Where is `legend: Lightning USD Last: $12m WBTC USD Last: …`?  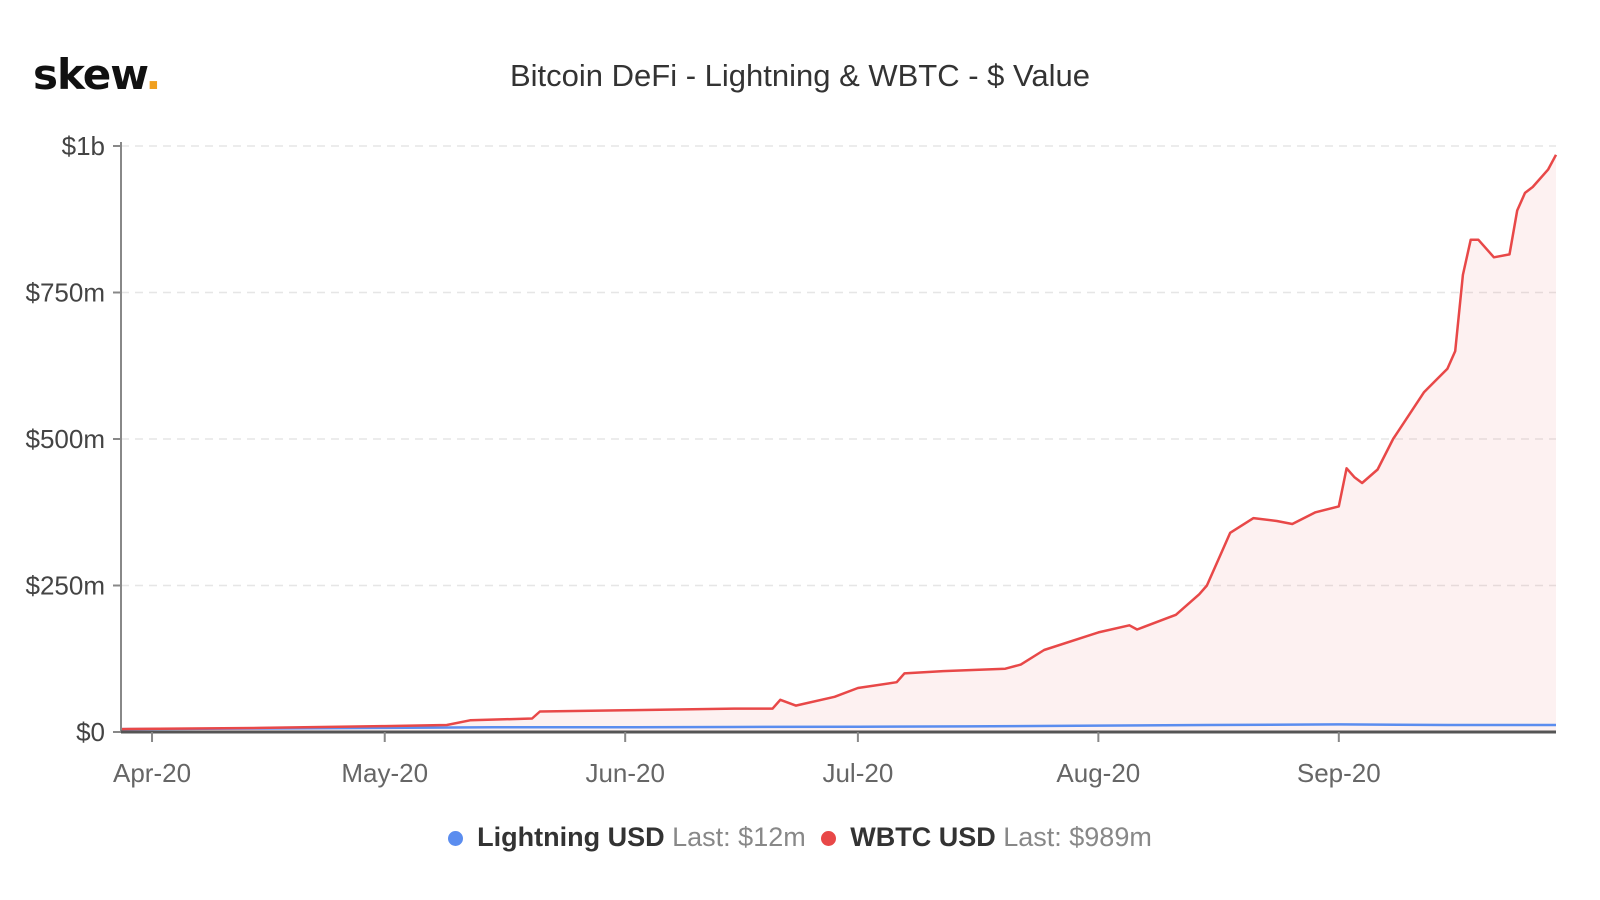 legend: Lightning USD Last: $12m WBTC USD Last: … is located at coordinates (800, 837).